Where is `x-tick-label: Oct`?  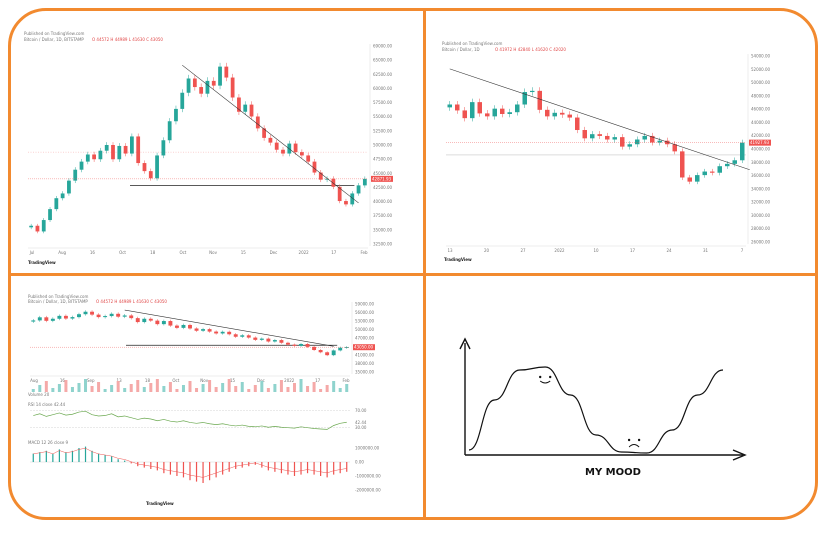 x-tick-label: Oct is located at coordinates (122, 252).